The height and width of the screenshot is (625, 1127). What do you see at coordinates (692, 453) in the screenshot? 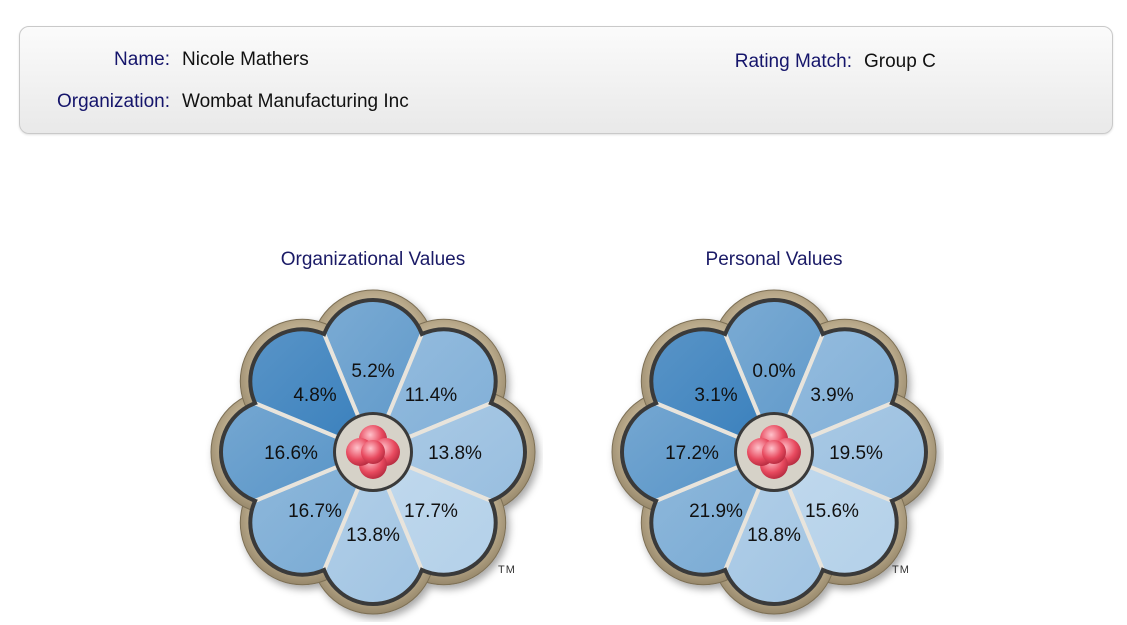
I see `petal-label-left: 17.2%` at bounding box center [692, 453].